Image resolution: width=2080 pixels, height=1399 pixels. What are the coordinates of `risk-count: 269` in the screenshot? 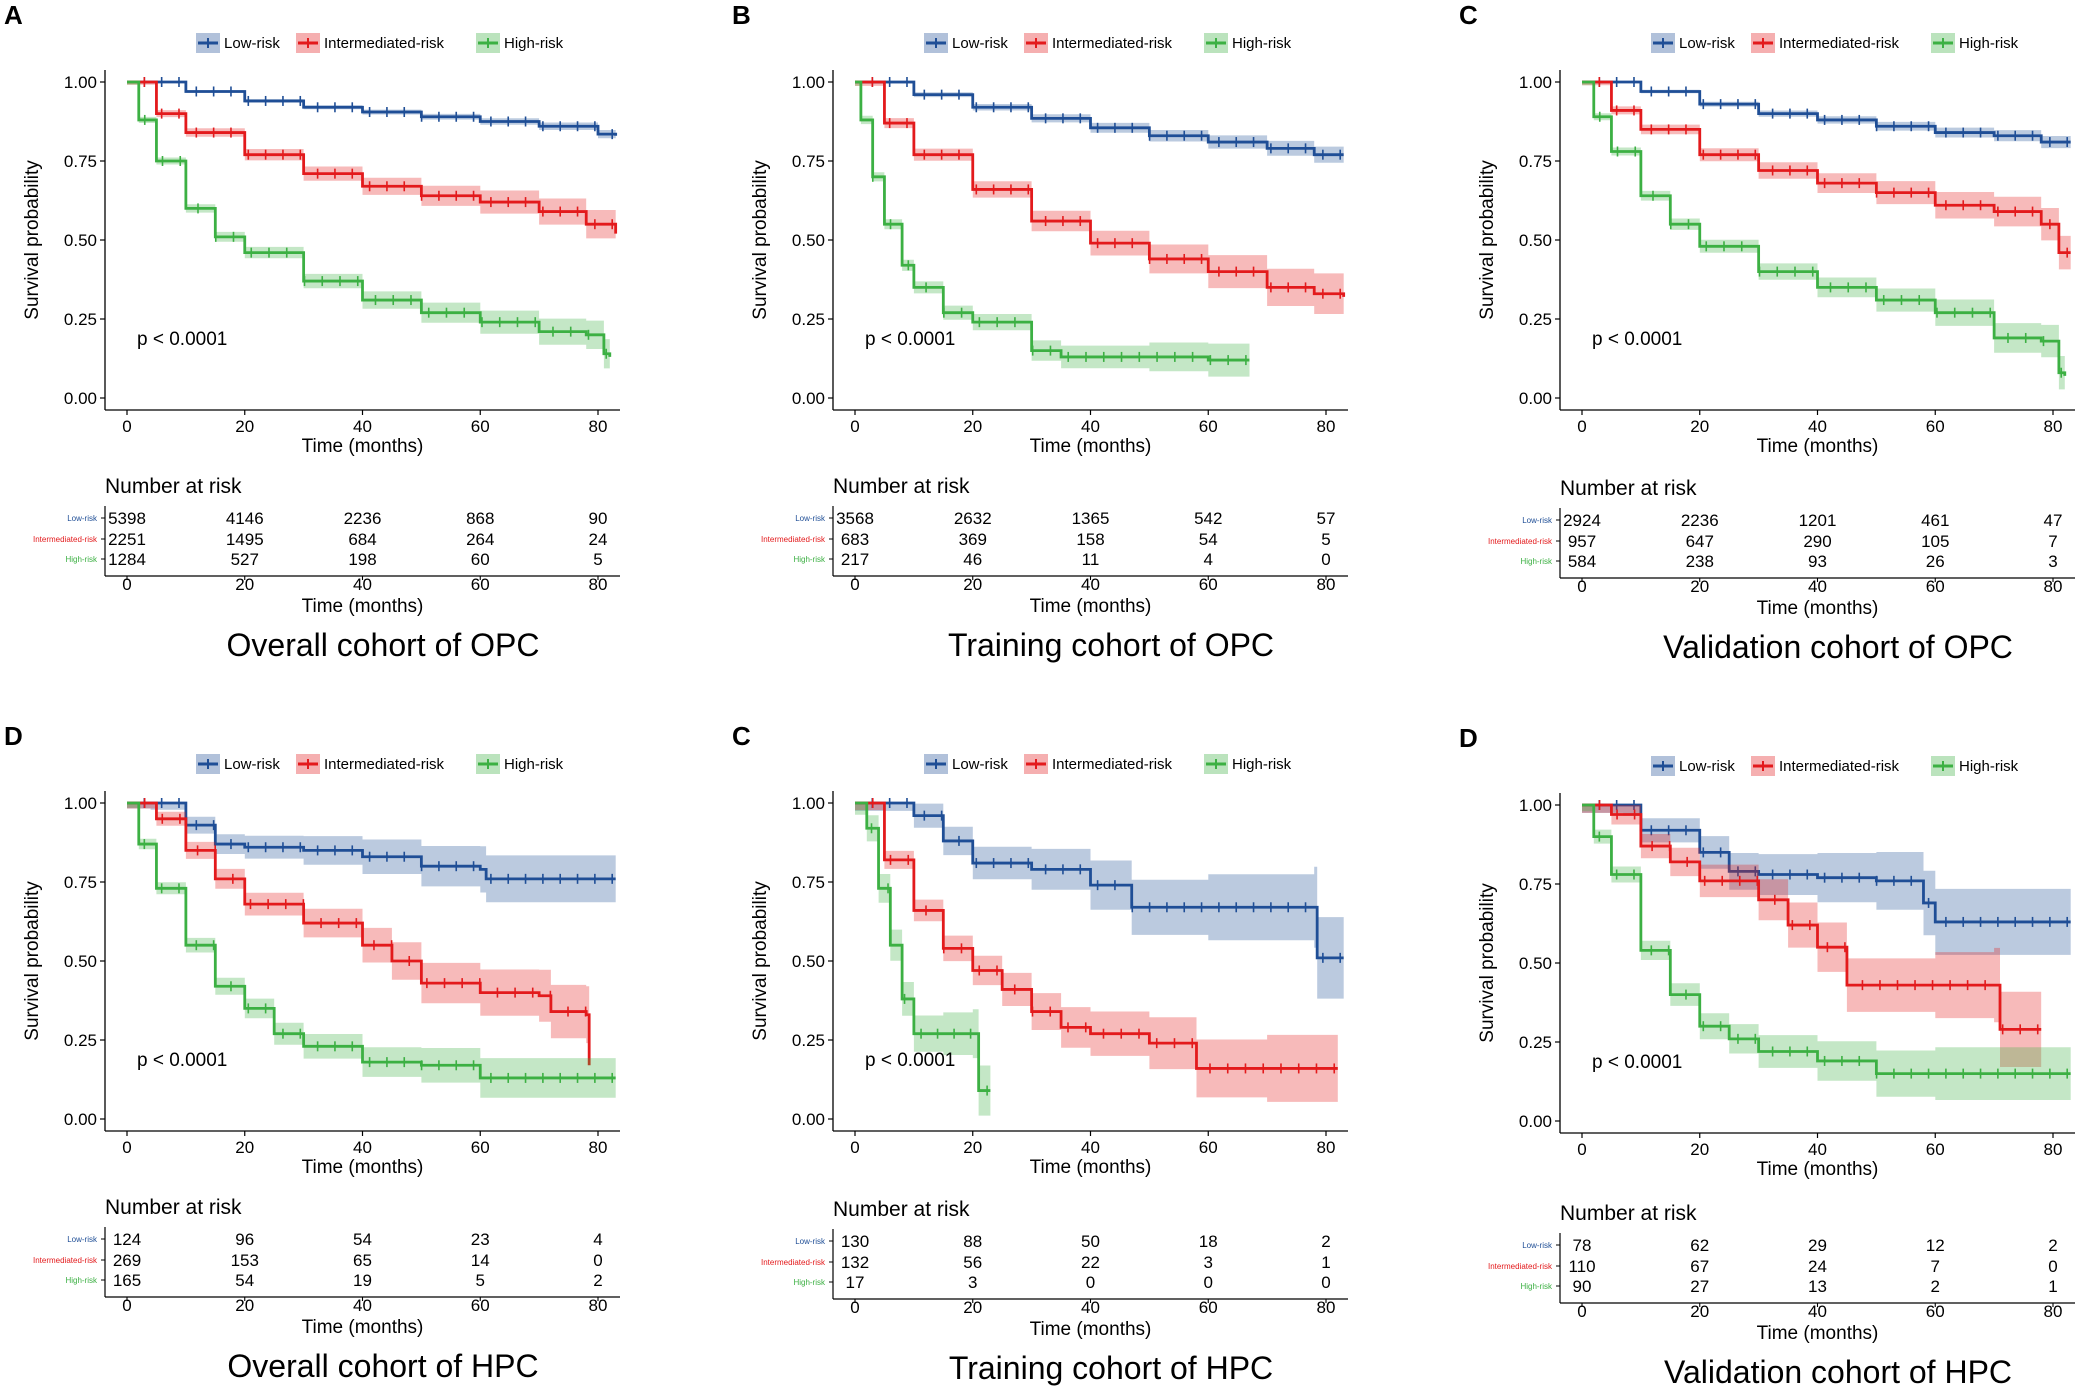 It's located at (127, 1260).